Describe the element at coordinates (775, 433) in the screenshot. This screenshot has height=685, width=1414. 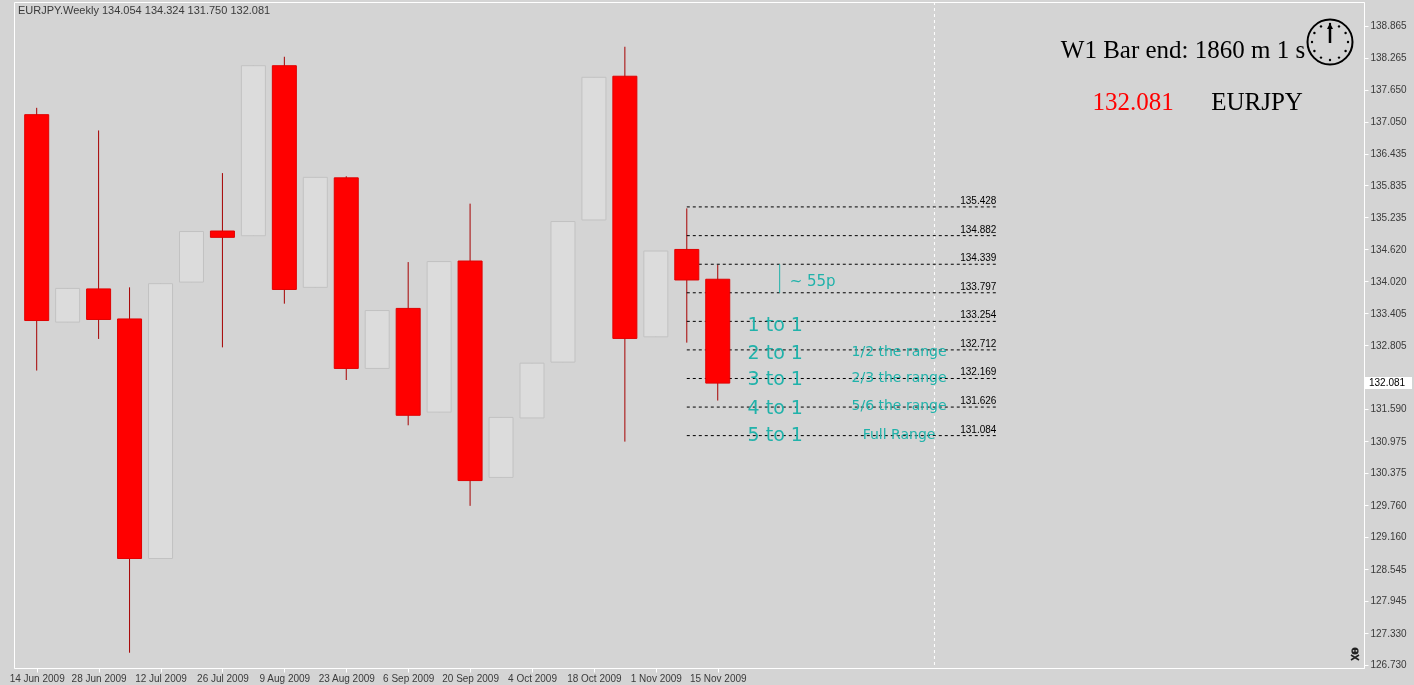
I see `annotation: 5 to 1` at that location.